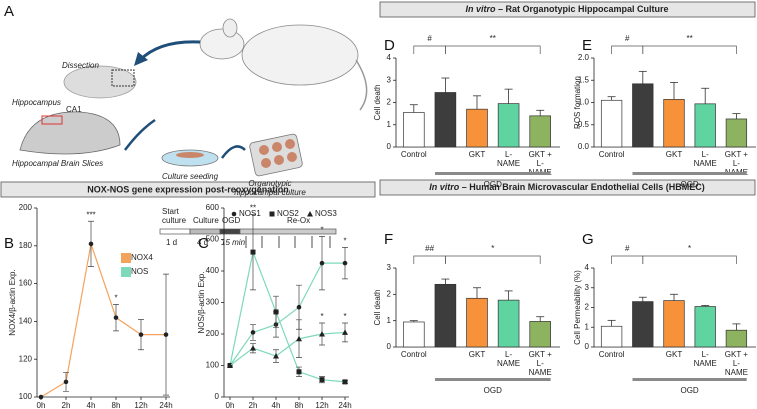  What do you see at coordinates (344, 405) in the screenshot?
I see `x-tick-label: 24h` at bounding box center [344, 405].